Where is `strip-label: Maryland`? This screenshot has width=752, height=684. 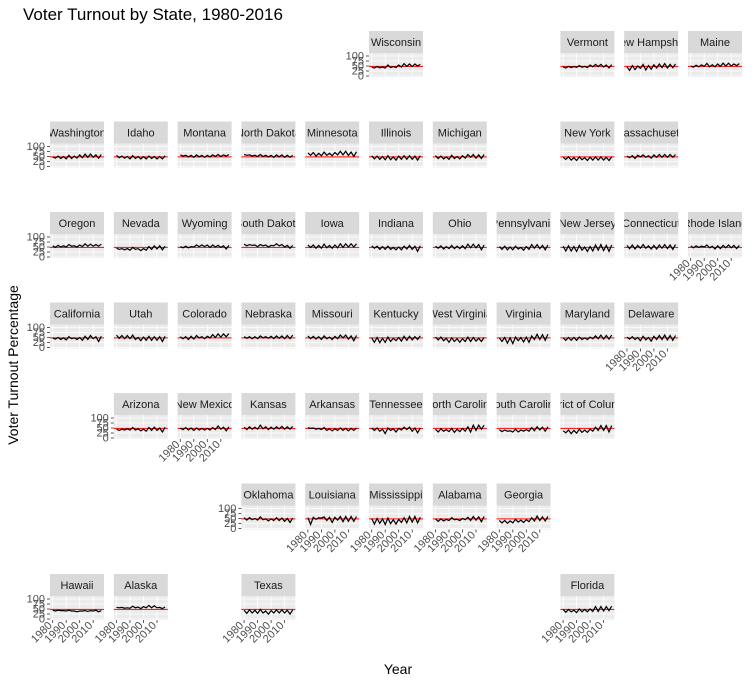 strip-label: Maryland is located at coordinates (587, 315).